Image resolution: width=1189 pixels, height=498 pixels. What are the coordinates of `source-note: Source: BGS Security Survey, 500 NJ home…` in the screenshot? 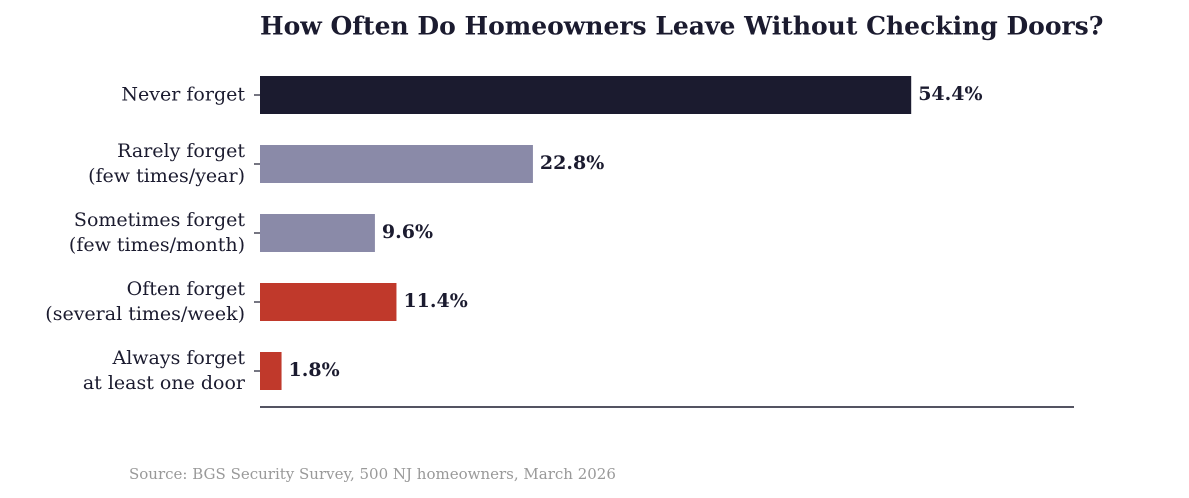 It's located at (372, 474).